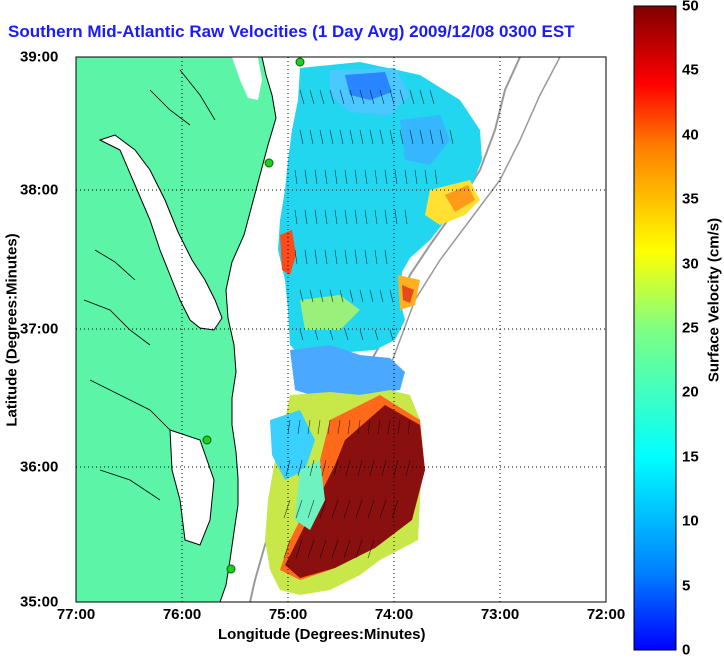 The height and width of the screenshot is (659, 724). Describe the element at coordinates (714, 300) in the screenshot. I see `colorbar-label: Surface Velocity (cm/s)` at that location.